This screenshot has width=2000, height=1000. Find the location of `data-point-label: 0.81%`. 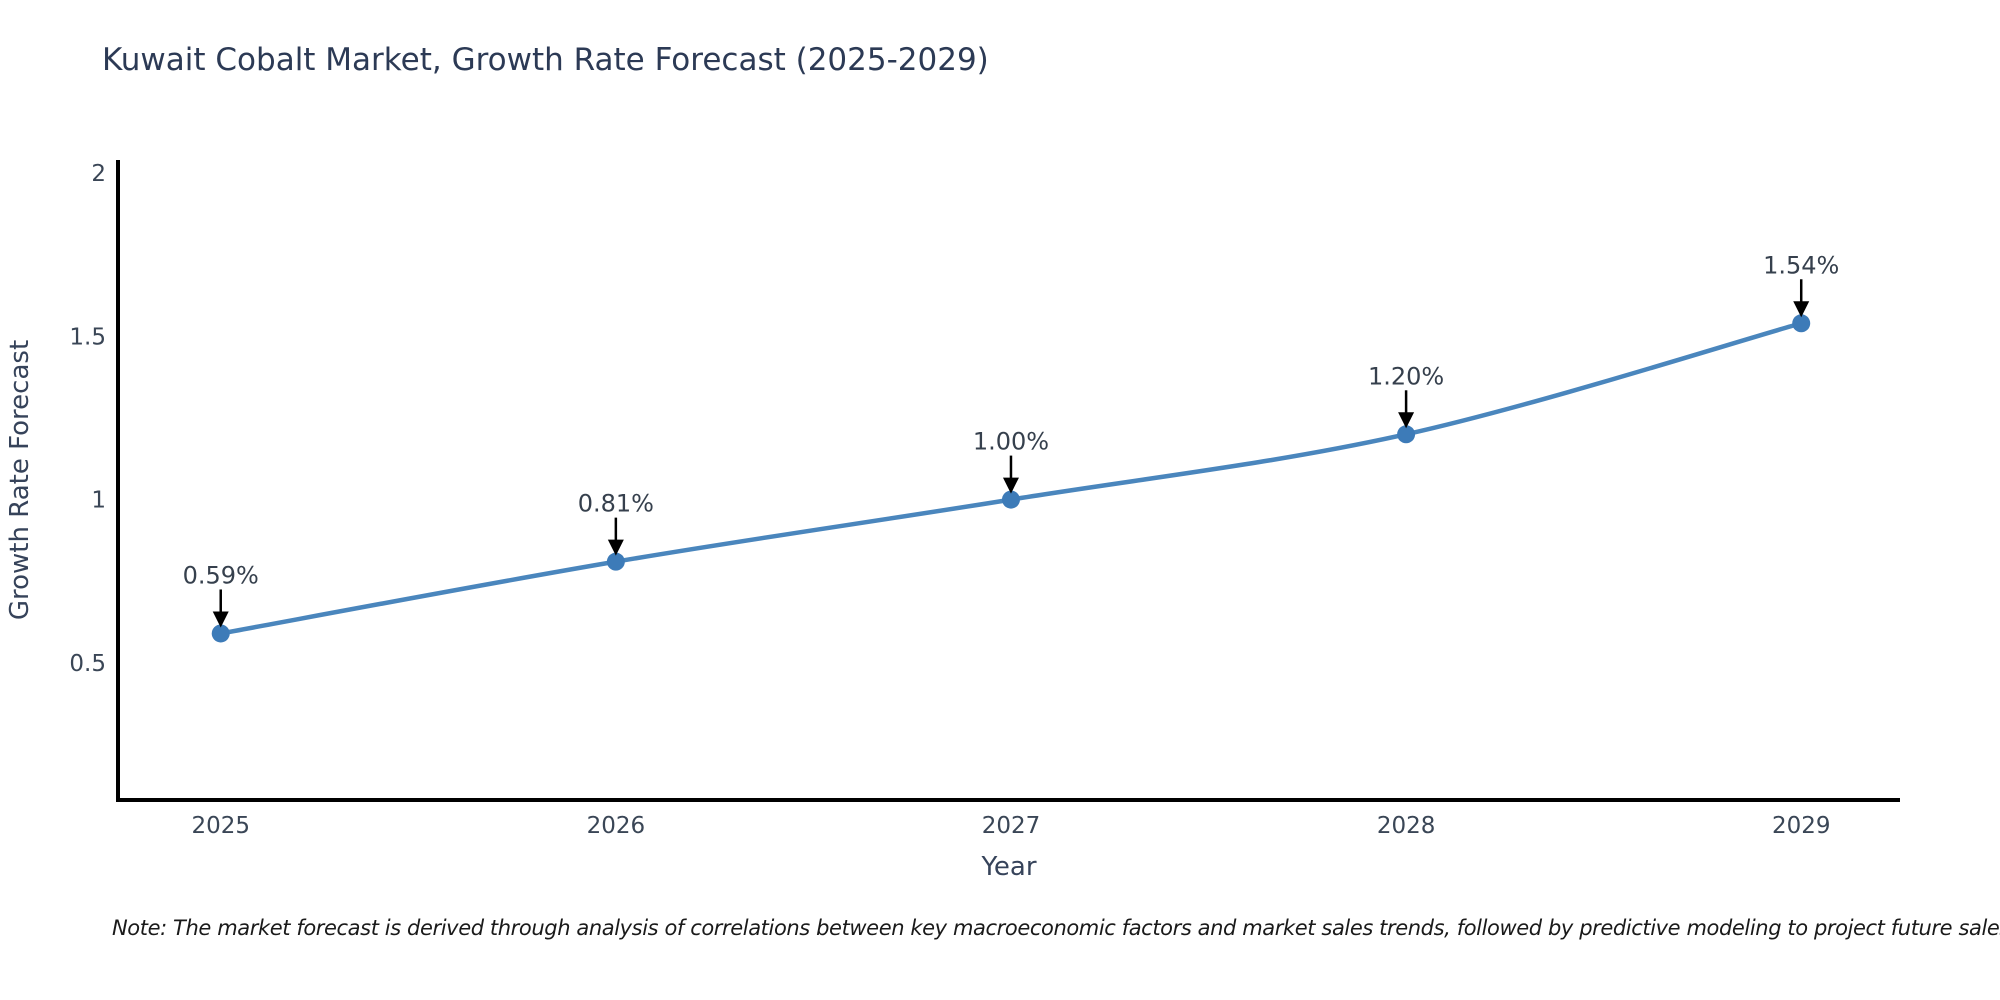

data-point-label: 0.81% is located at coordinates (616, 504).